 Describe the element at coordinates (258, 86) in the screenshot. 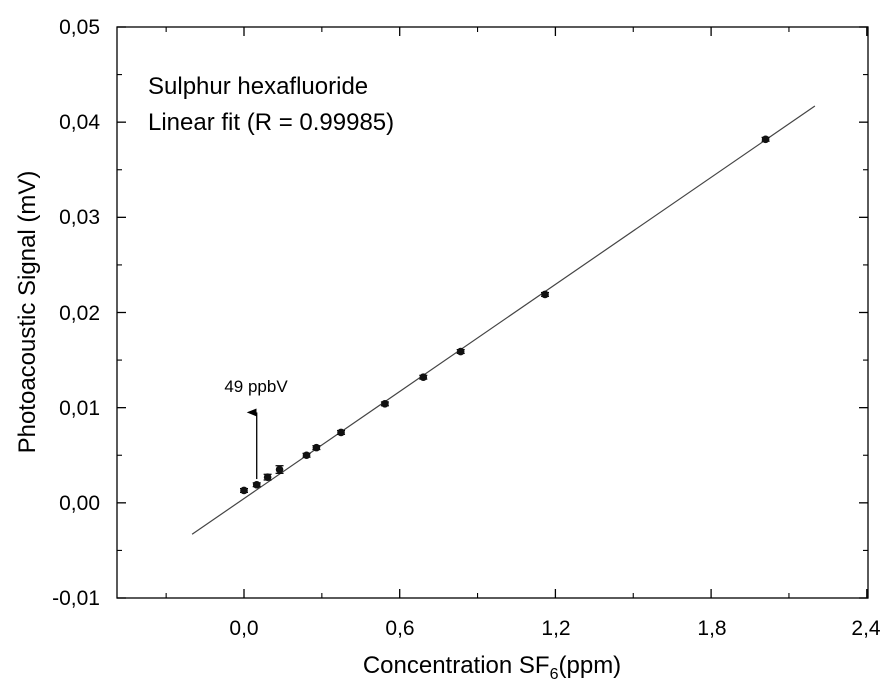

I see `annotation-substance: Sulphur hexafluoride` at that location.